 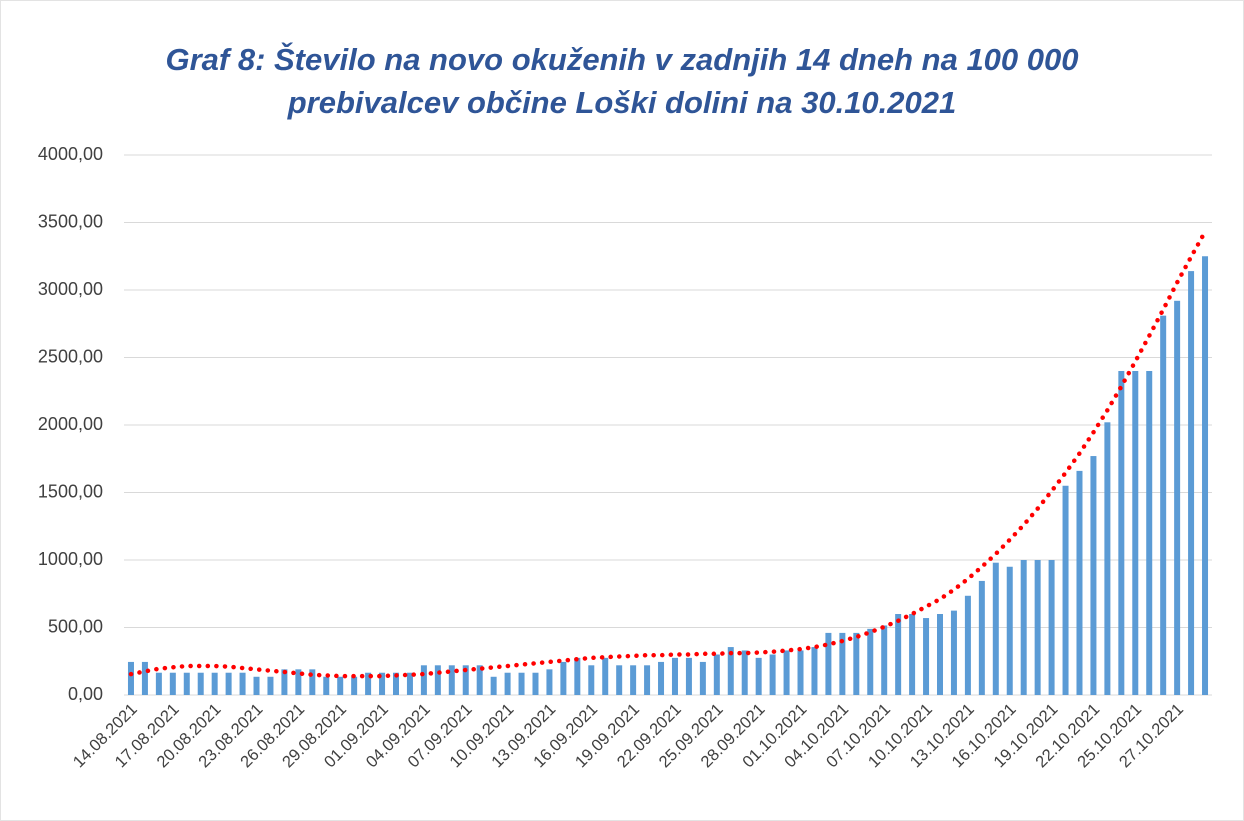 What do you see at coordinates (70, 491) in the screenshot?
I see `y-tick-label: 1500,00` at bounding box center [70, 491].